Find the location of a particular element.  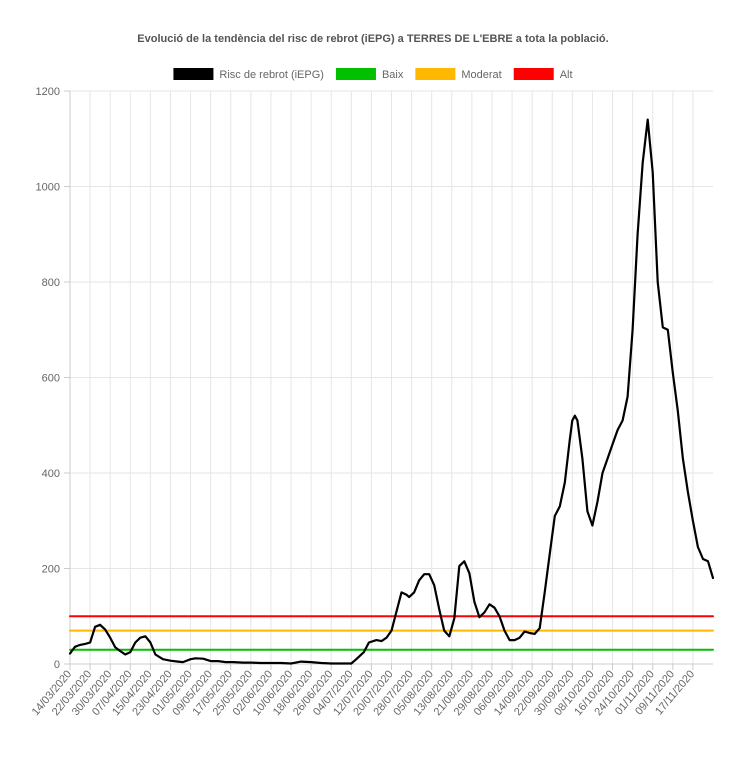

y-tick-label: 400 is located at coordinates (51, 474).